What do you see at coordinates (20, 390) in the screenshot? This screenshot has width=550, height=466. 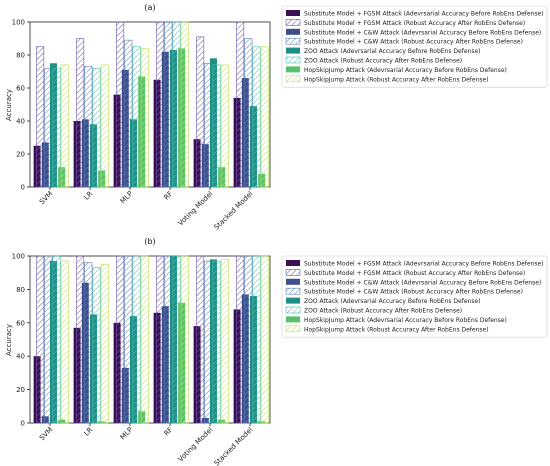 I see `y-tick-label: 20` at bounding box center [20, 390].